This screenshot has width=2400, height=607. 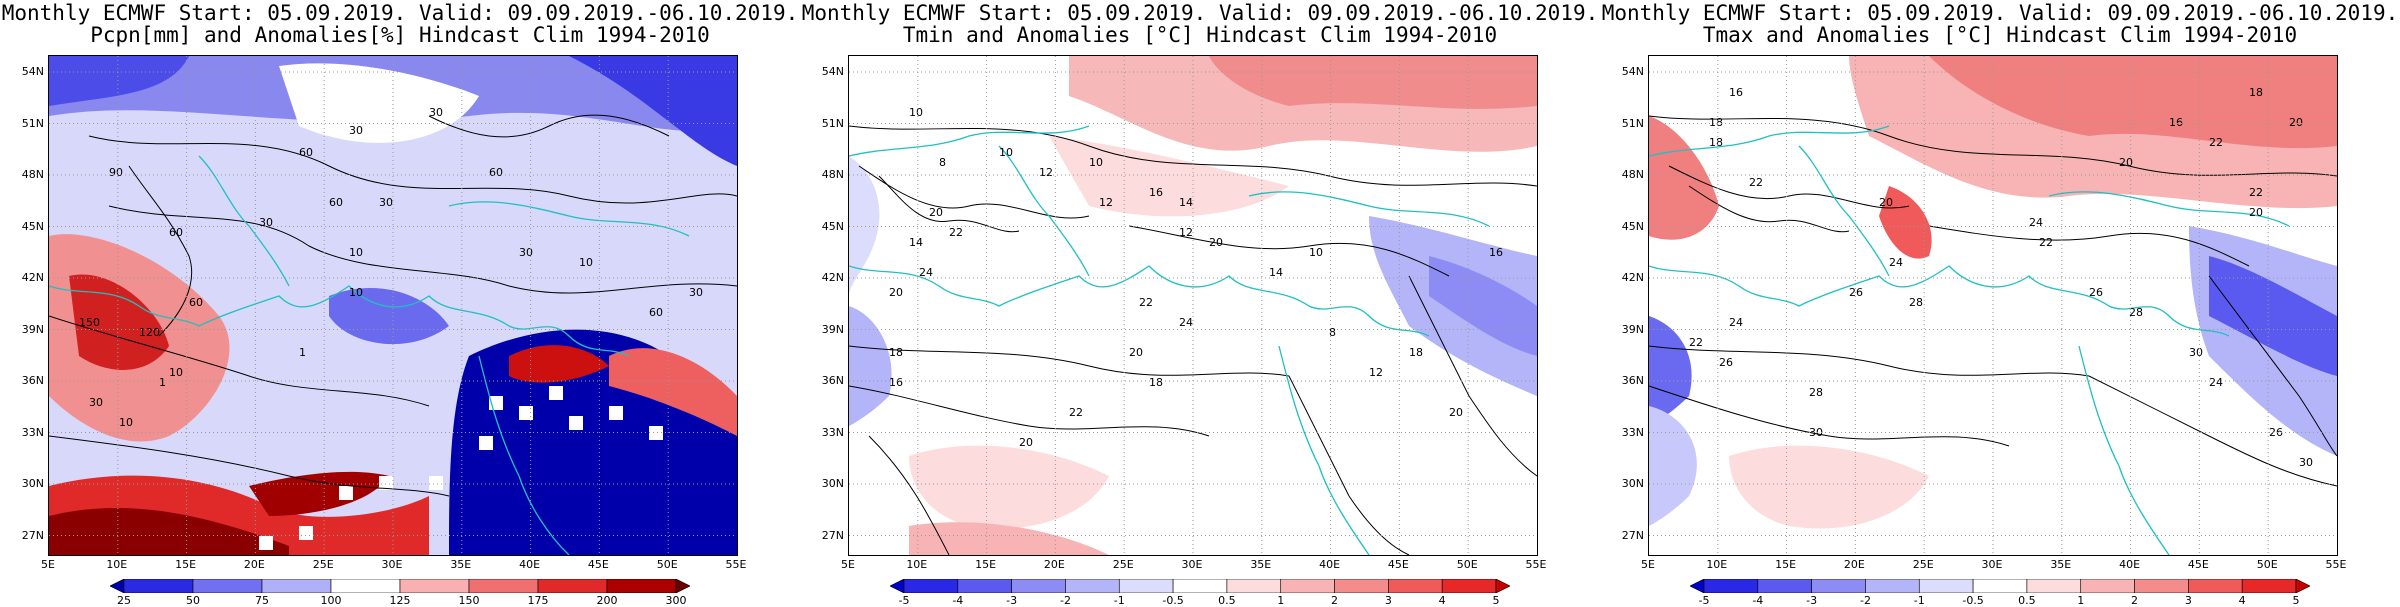 I want to click on lat-tick-label: 42N, so click(x=1632, y=277).